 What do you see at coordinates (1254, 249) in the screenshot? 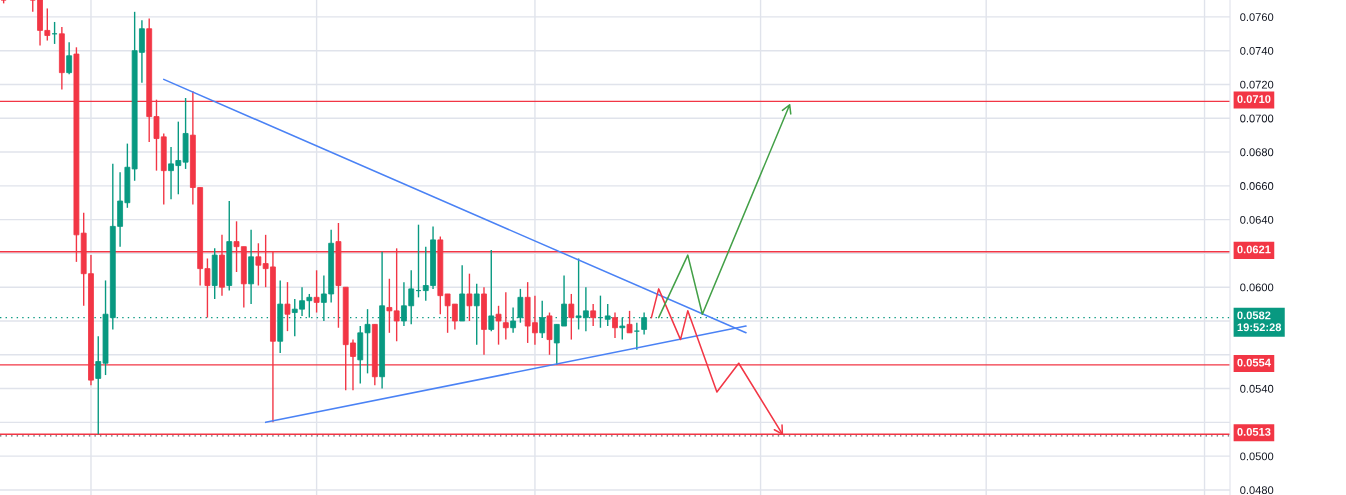
I see `ref-line-label: 0.0621` at bounding box center [1254, 249].